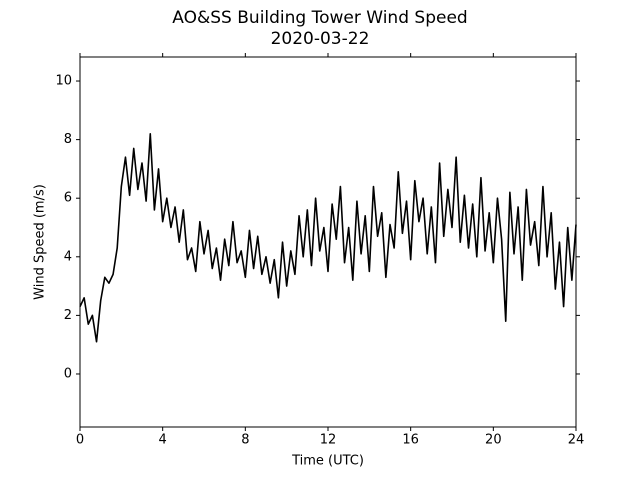 This screenshot has height=480, width=640. Describe the element at coordinates (410, 440) in the screenshot. I see `x-tick-label: 16` at that location.